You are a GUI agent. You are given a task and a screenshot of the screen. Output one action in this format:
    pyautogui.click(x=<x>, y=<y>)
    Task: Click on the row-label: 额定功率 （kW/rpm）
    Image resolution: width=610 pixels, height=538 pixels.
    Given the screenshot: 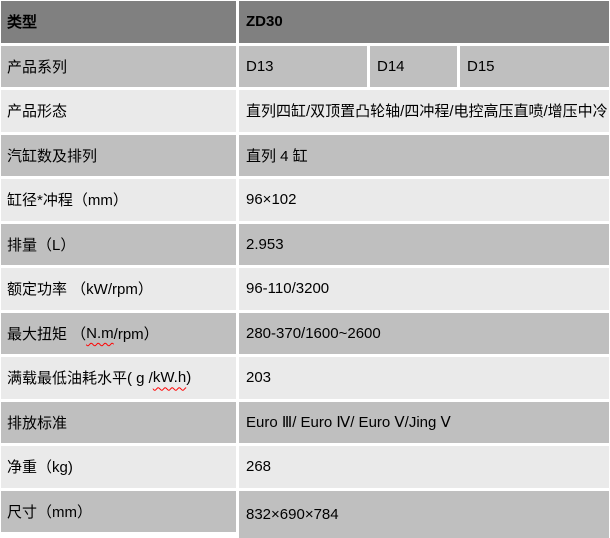 What is the action you would take?
    pyautogui.click(x=120, y=290)
    